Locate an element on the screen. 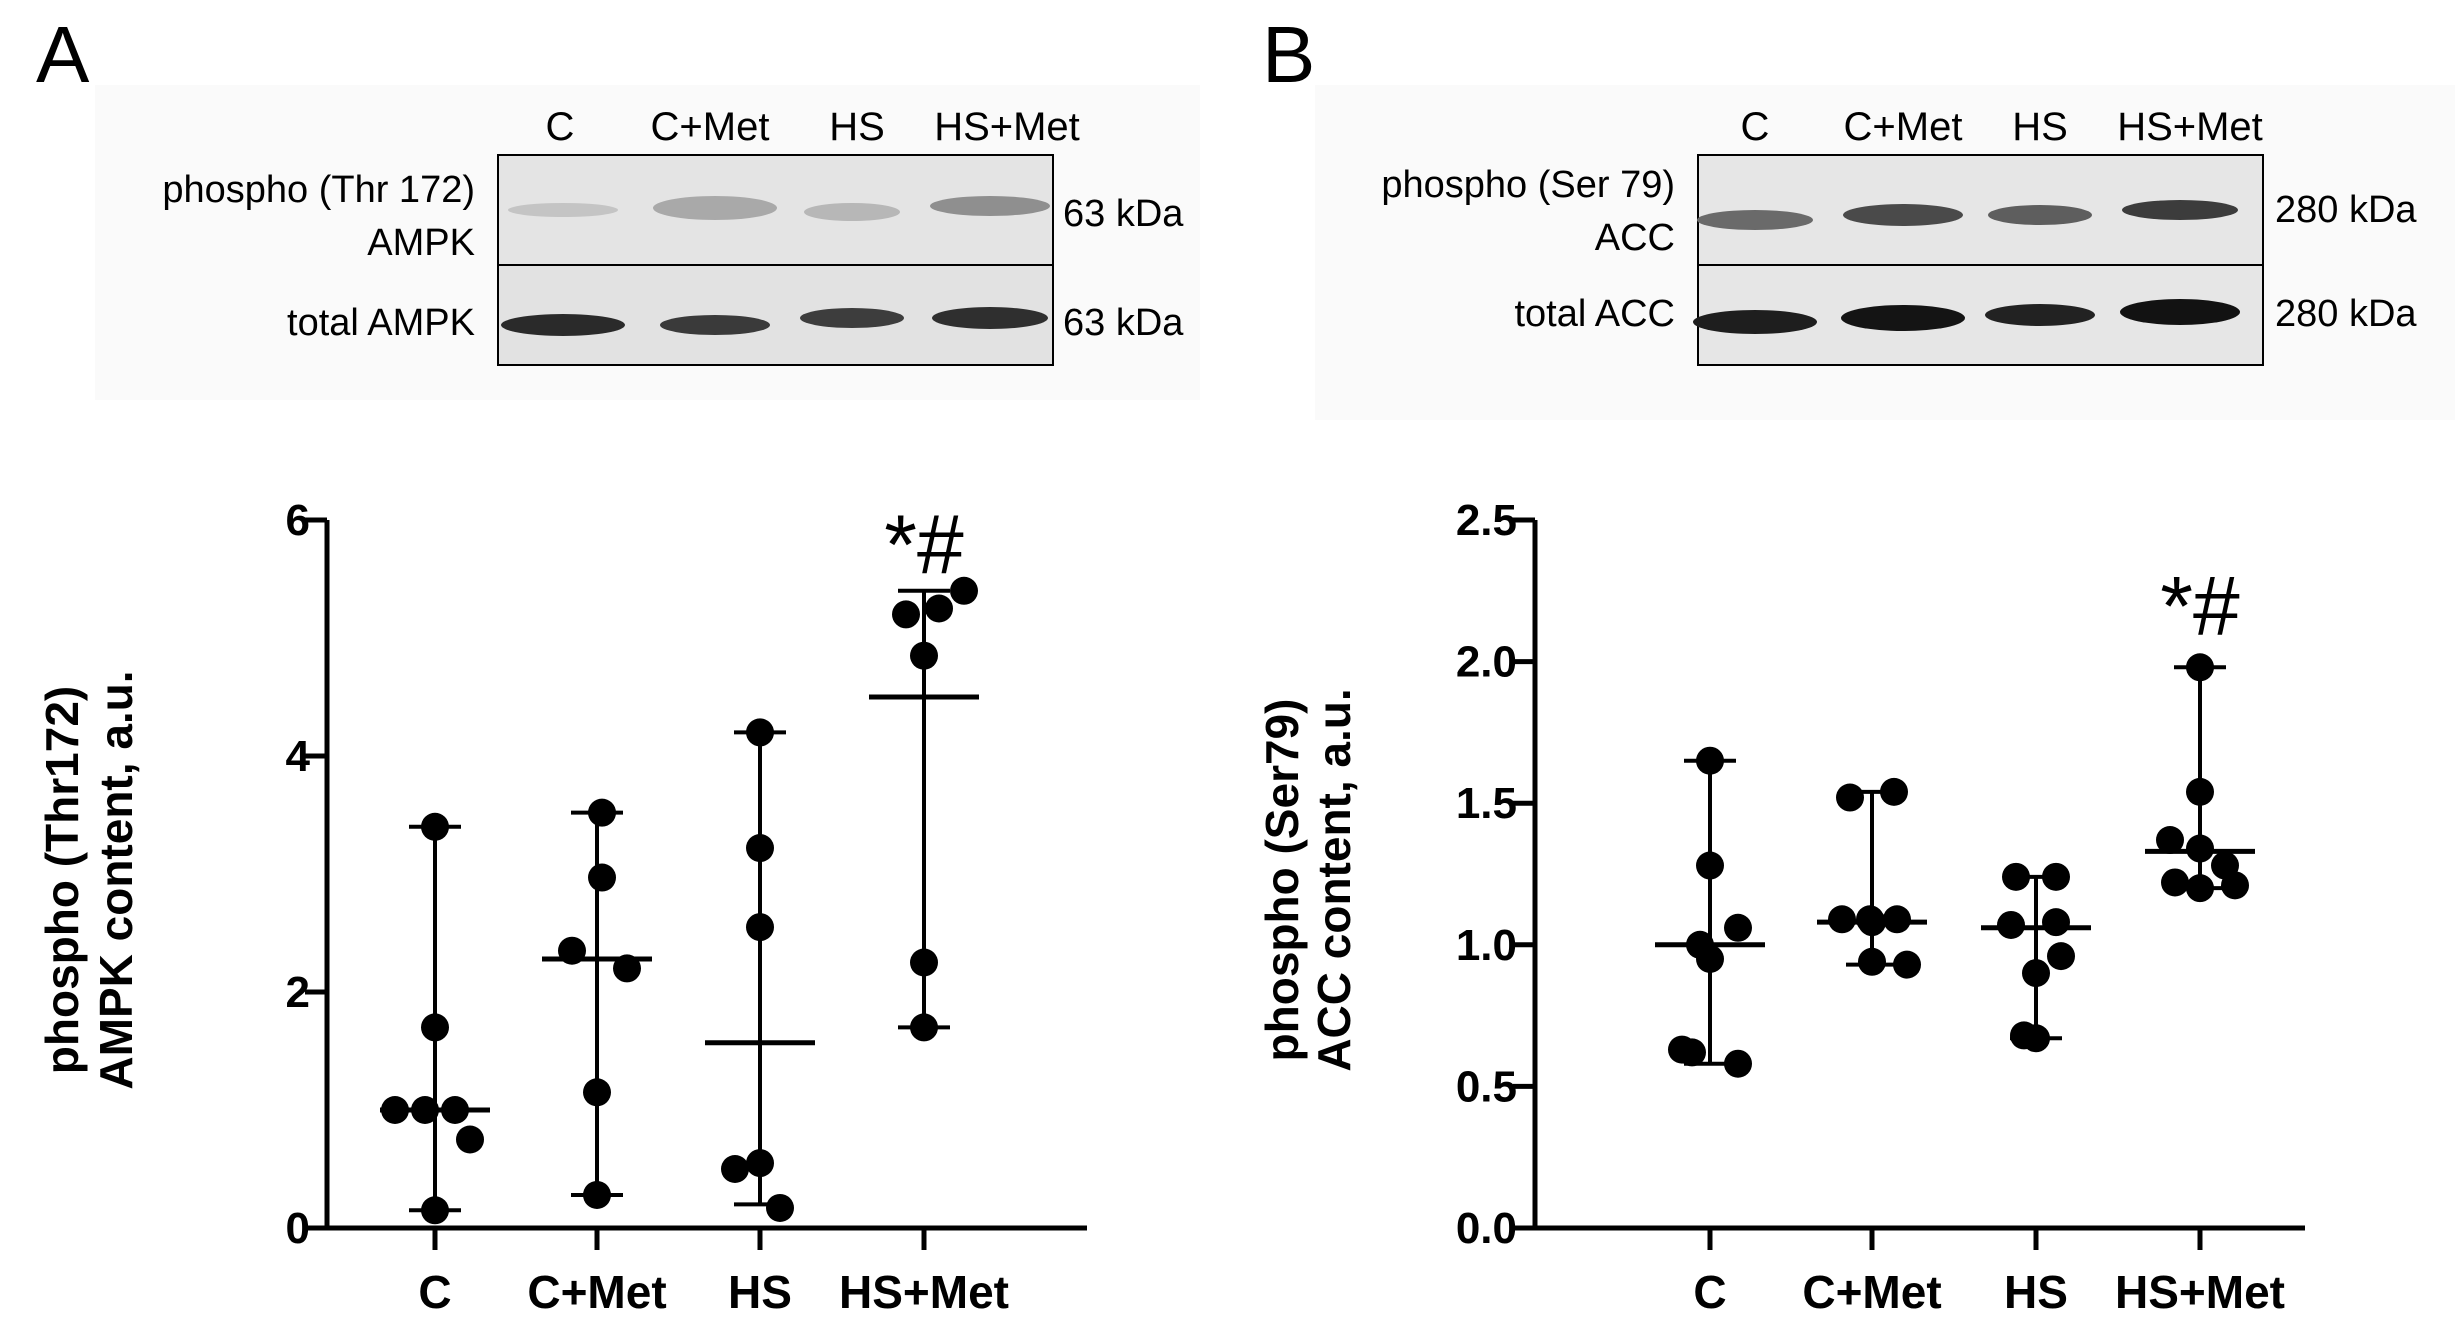  band-total-c is located at coordinates (563, 325).